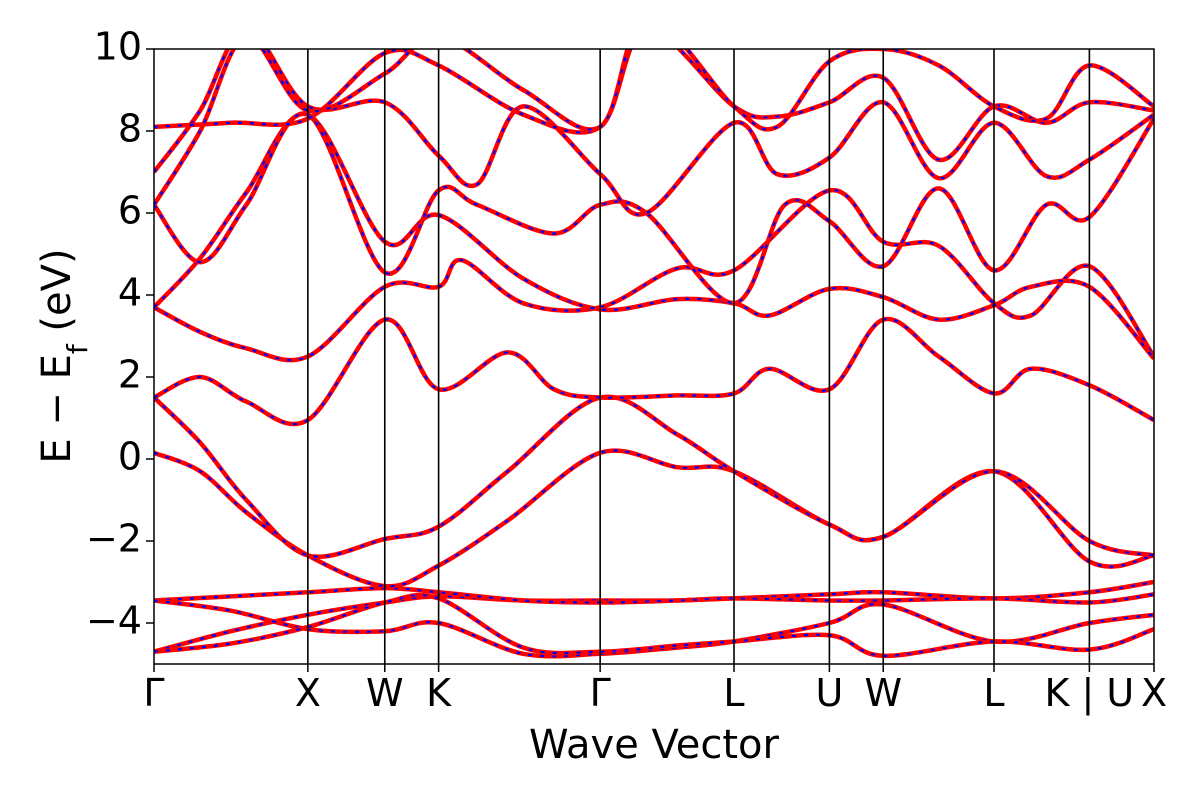 Image resolution: width=1200 pixels, height=800 pixels. I want to click on x-tick-label-5: L, so click(733, 693).